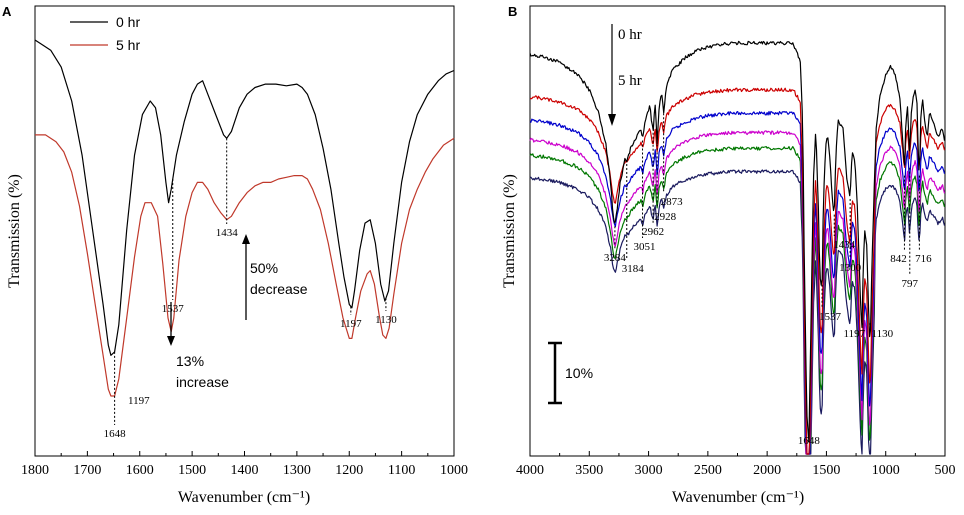 The height and width of the screenshot is (515, 964). I want to click on panel-a-peak-label: 1130, so click(386, 320).